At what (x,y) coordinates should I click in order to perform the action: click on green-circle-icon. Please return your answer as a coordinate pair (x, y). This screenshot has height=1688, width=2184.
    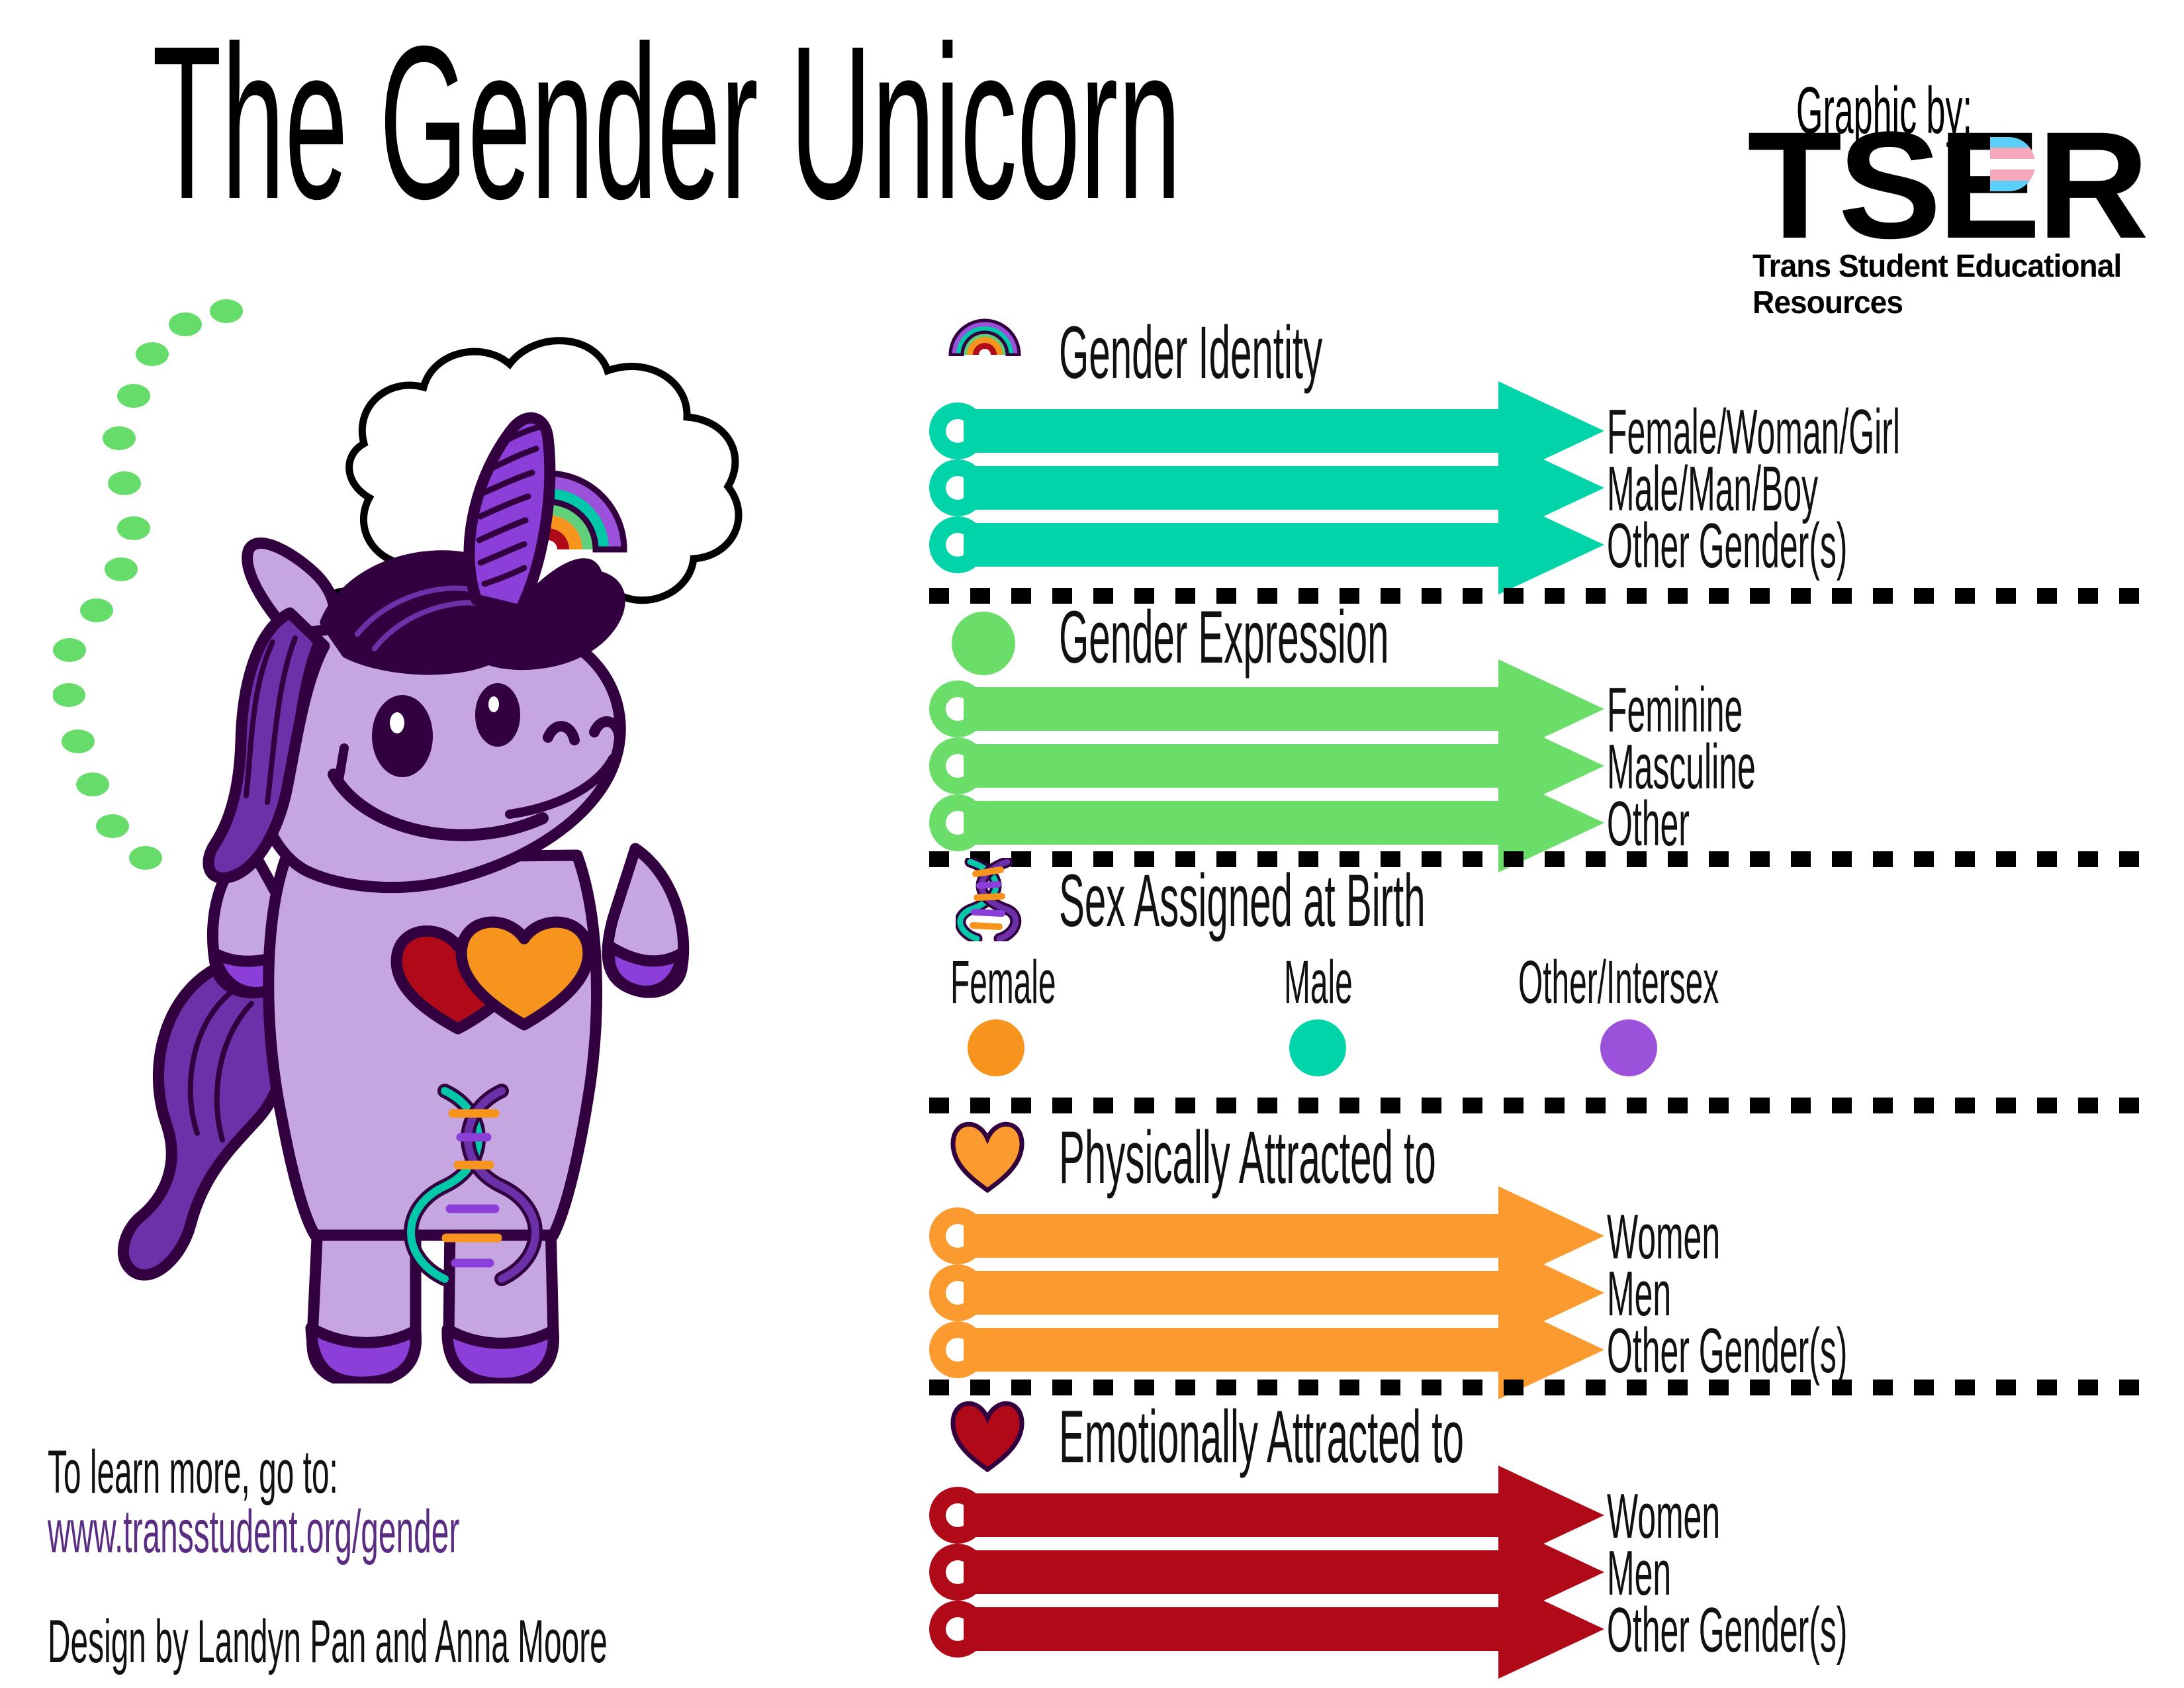
    Looking at the image, I should click on (984, 643).